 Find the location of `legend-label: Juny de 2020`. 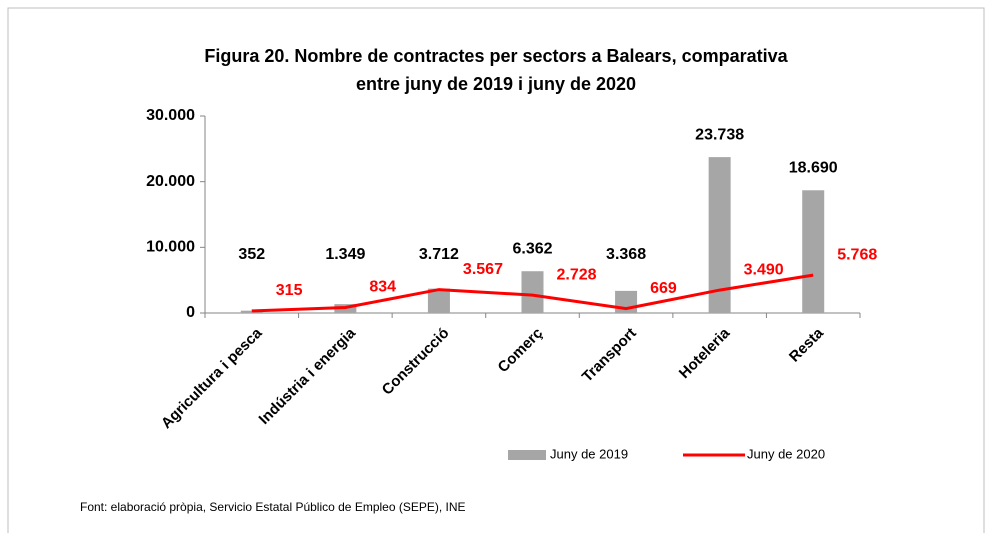

legend-label: Juny de 2020 is located at coordinates (786, 453).